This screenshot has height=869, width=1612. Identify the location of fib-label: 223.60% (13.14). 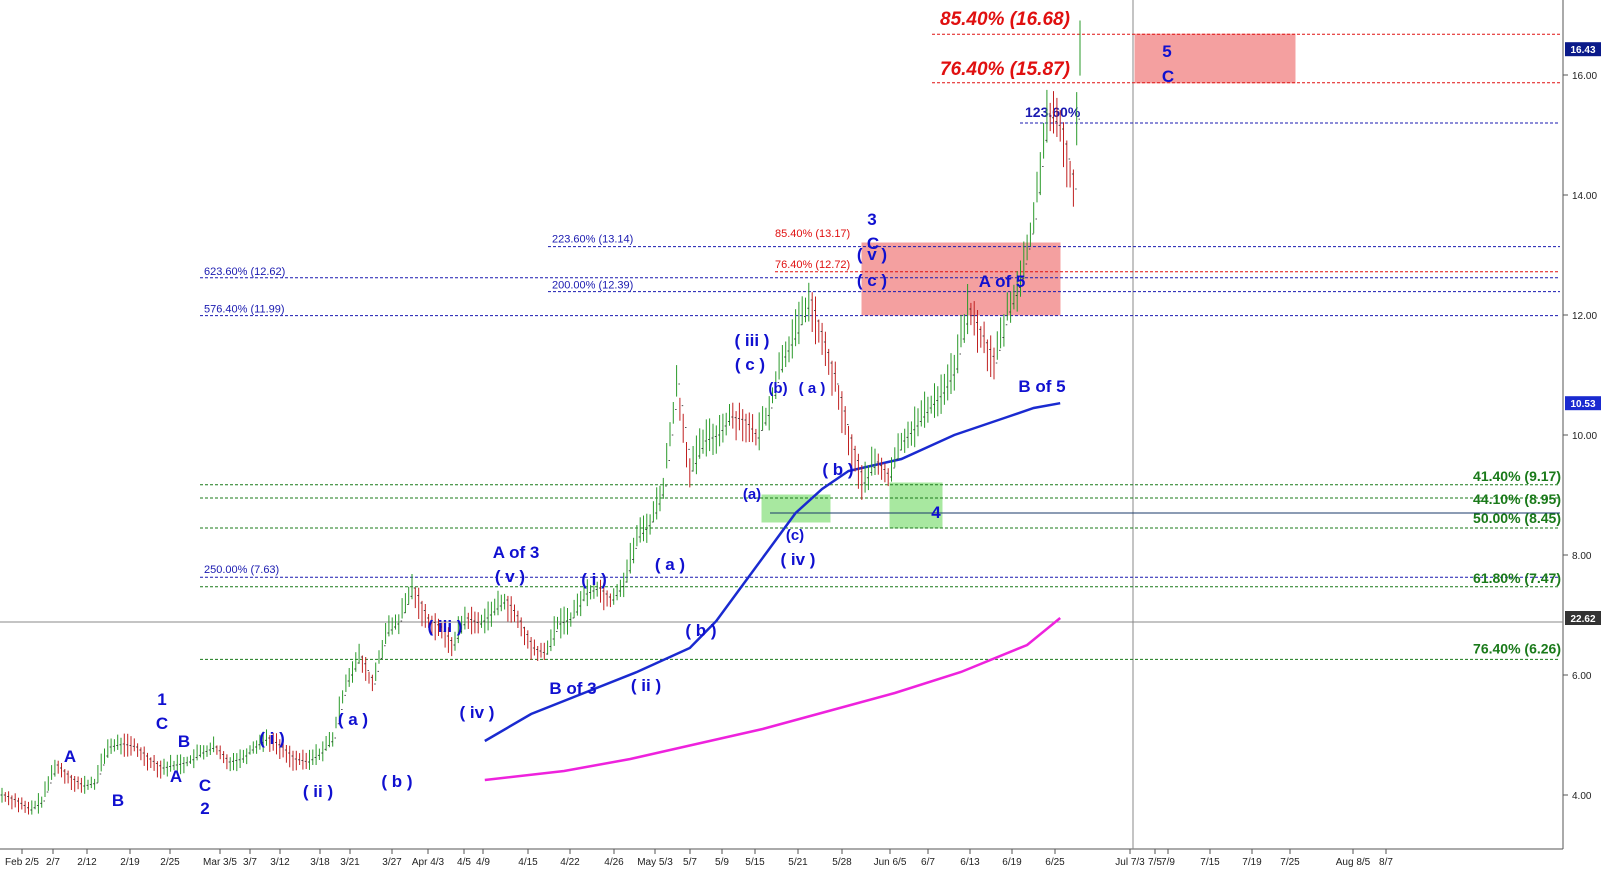
(592, 240).